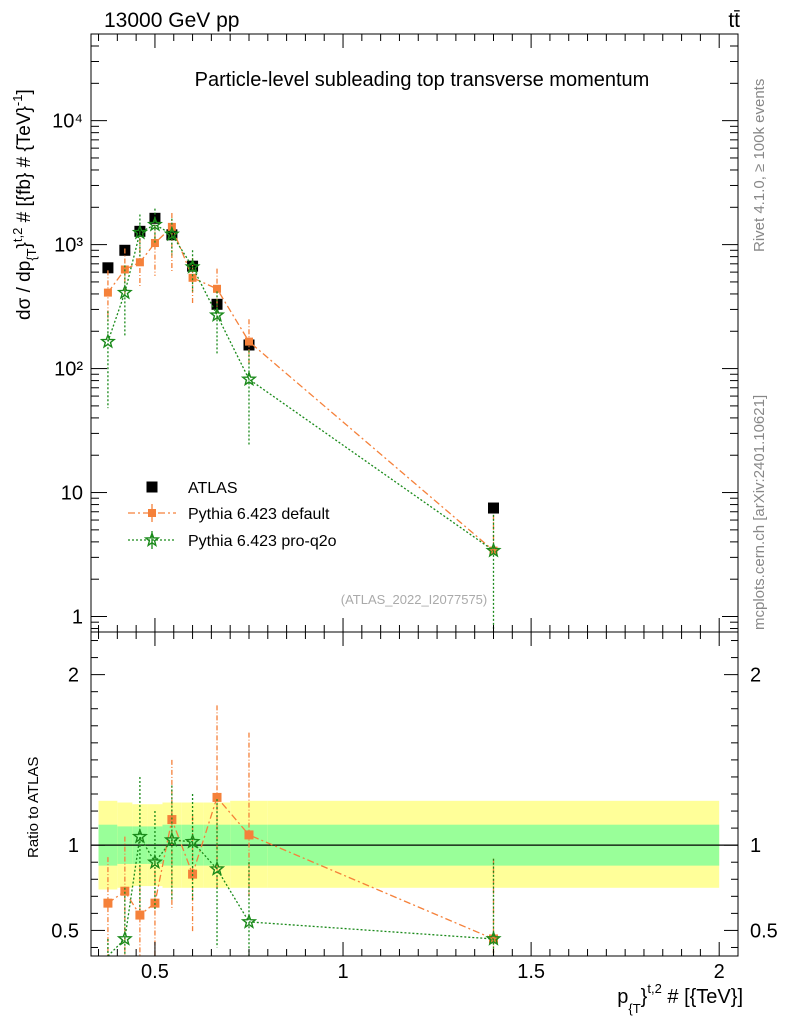 This screenshot has width=786, height=1024. I want to click on ratio-y-tick-label-right: 0.5, so click(764, 931).